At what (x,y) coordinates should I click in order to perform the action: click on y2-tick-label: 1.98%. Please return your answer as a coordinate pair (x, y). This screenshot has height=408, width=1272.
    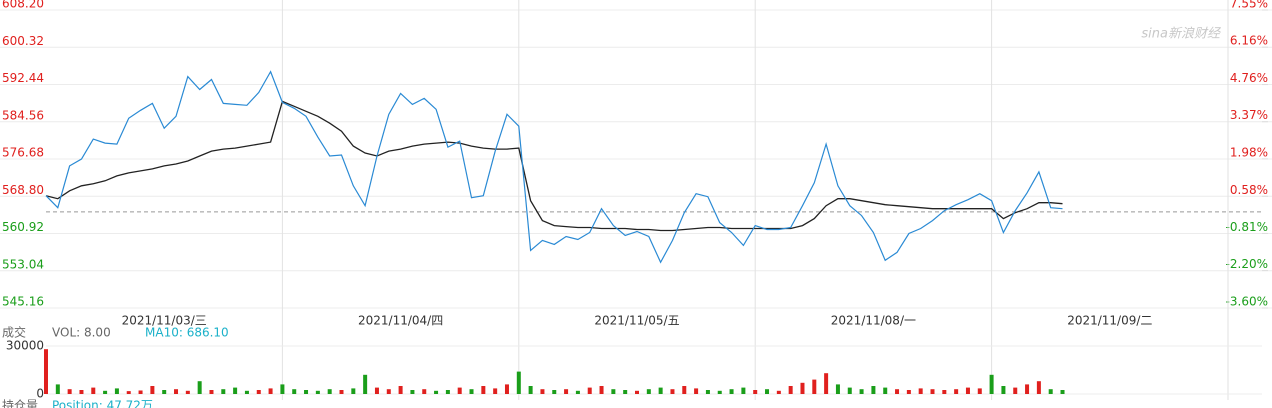
    Looking at the image, I should click on (1249, 152).